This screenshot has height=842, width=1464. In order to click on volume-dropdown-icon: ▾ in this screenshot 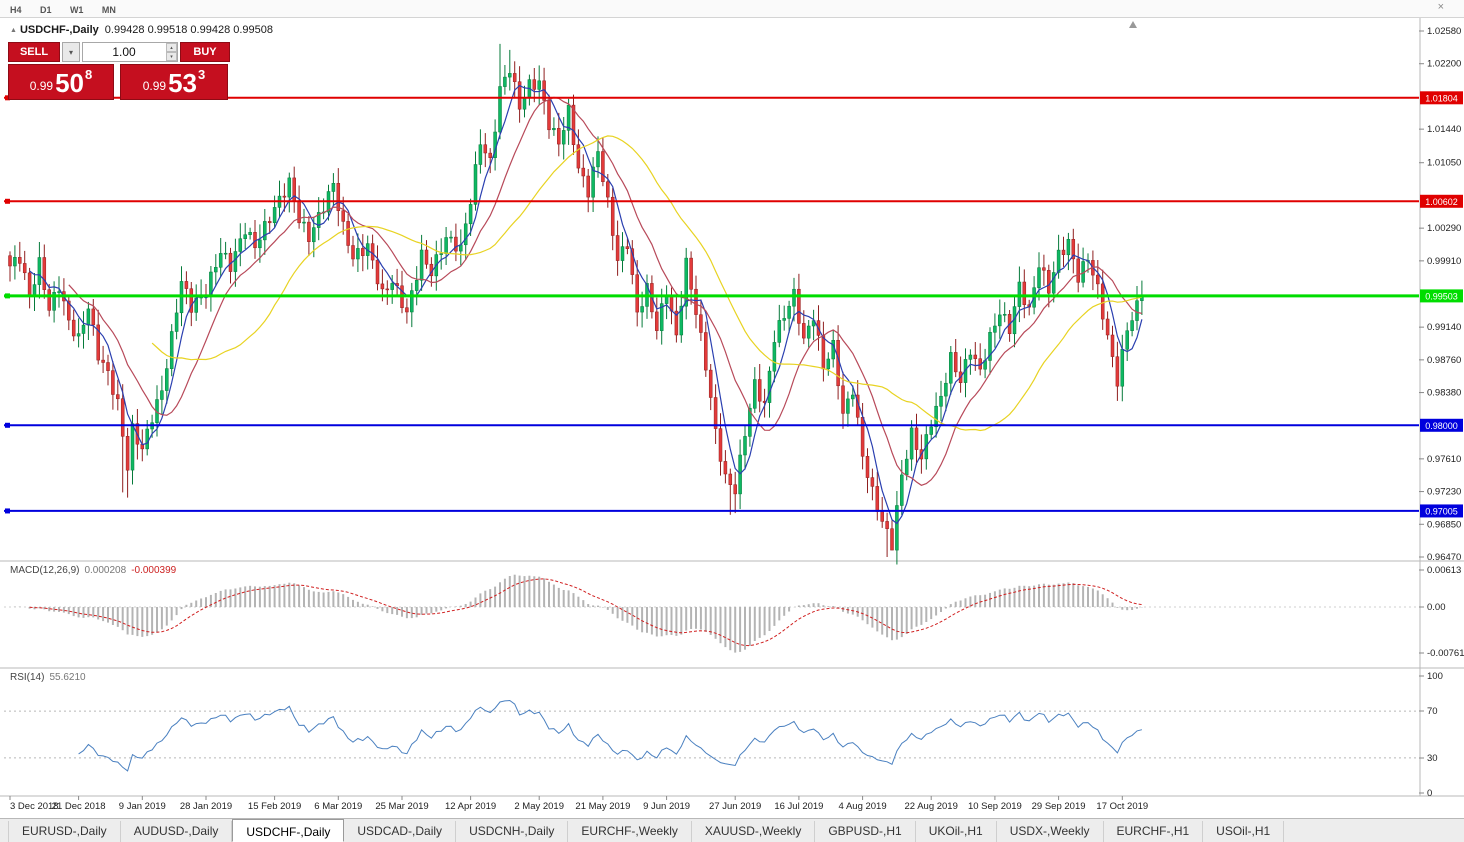, I will do `click(71, 52)`.